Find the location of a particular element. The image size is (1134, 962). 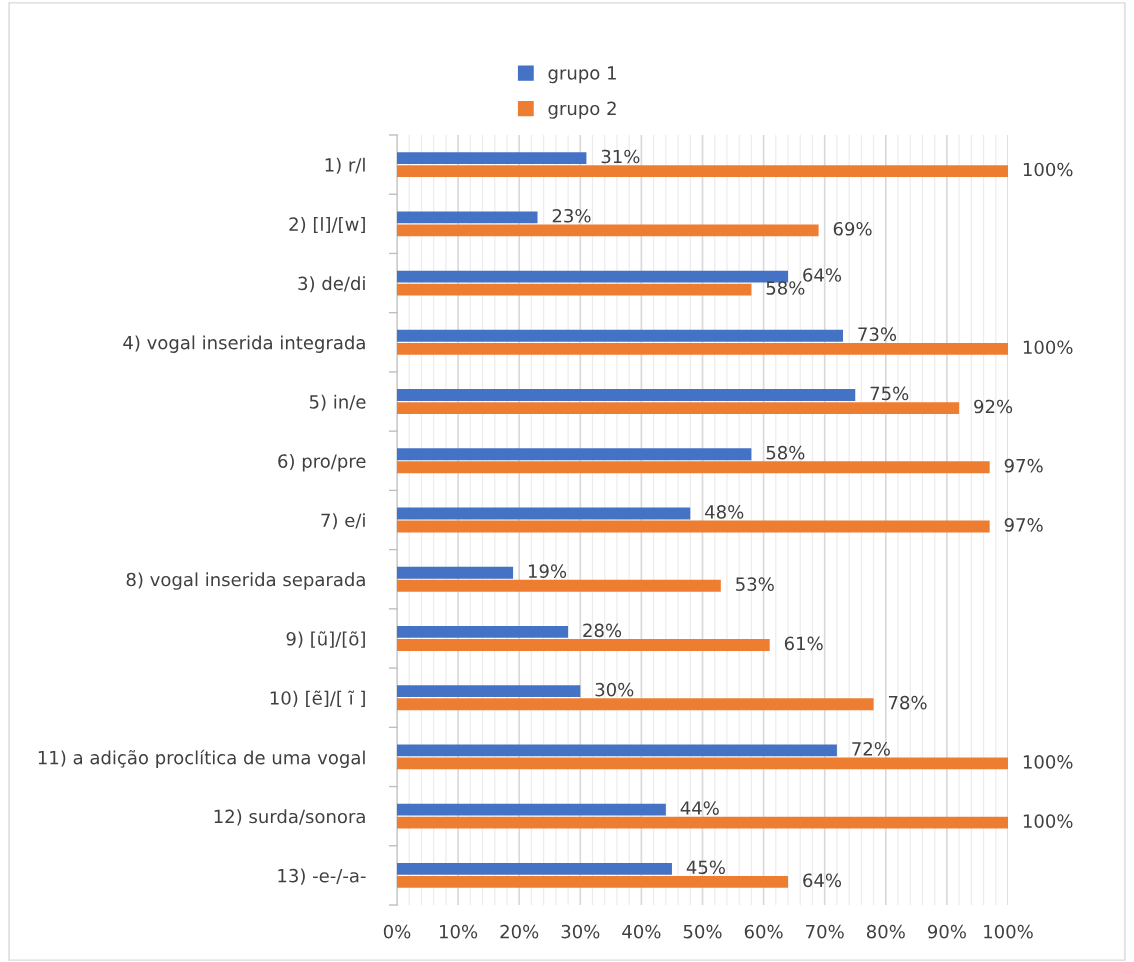

data-label: 75% is located at coordinates (889, 393).